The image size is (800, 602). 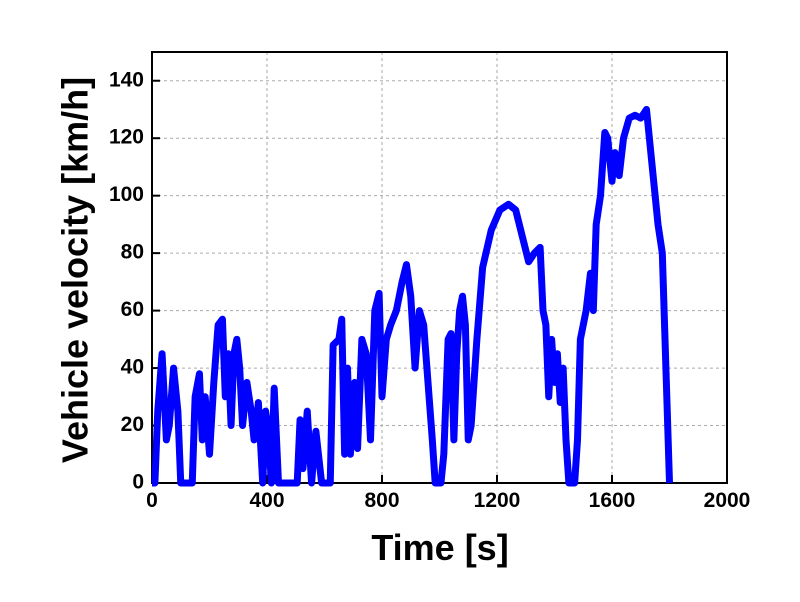 I want to click on y-tick-label: 20, so click(x=132, y=424).